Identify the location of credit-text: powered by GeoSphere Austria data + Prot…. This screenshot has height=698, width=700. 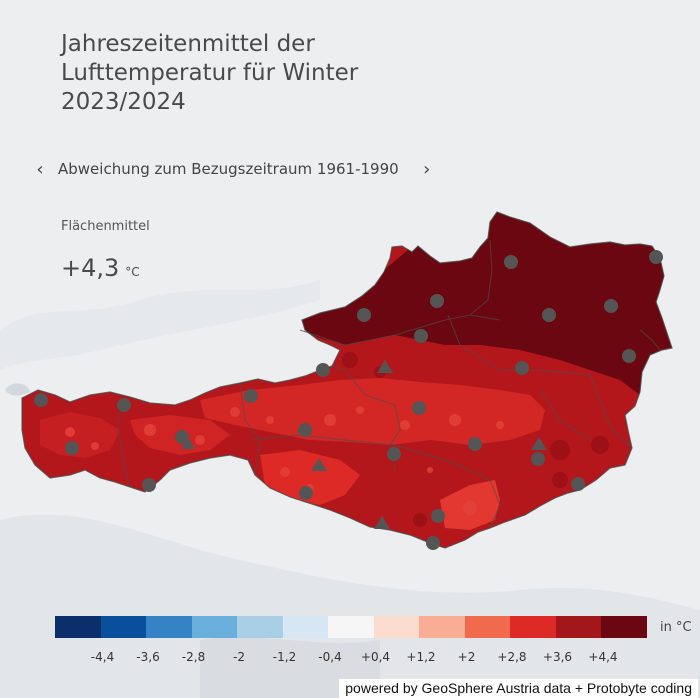
(518, 688).